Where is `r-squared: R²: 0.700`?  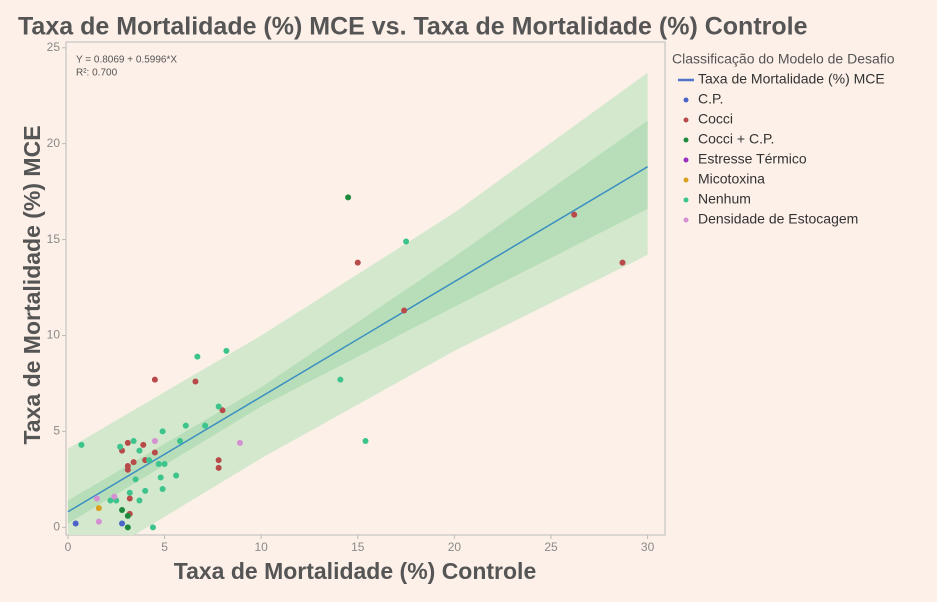 r-squared: R²: 0.700 is located at coordinates (97, 73).